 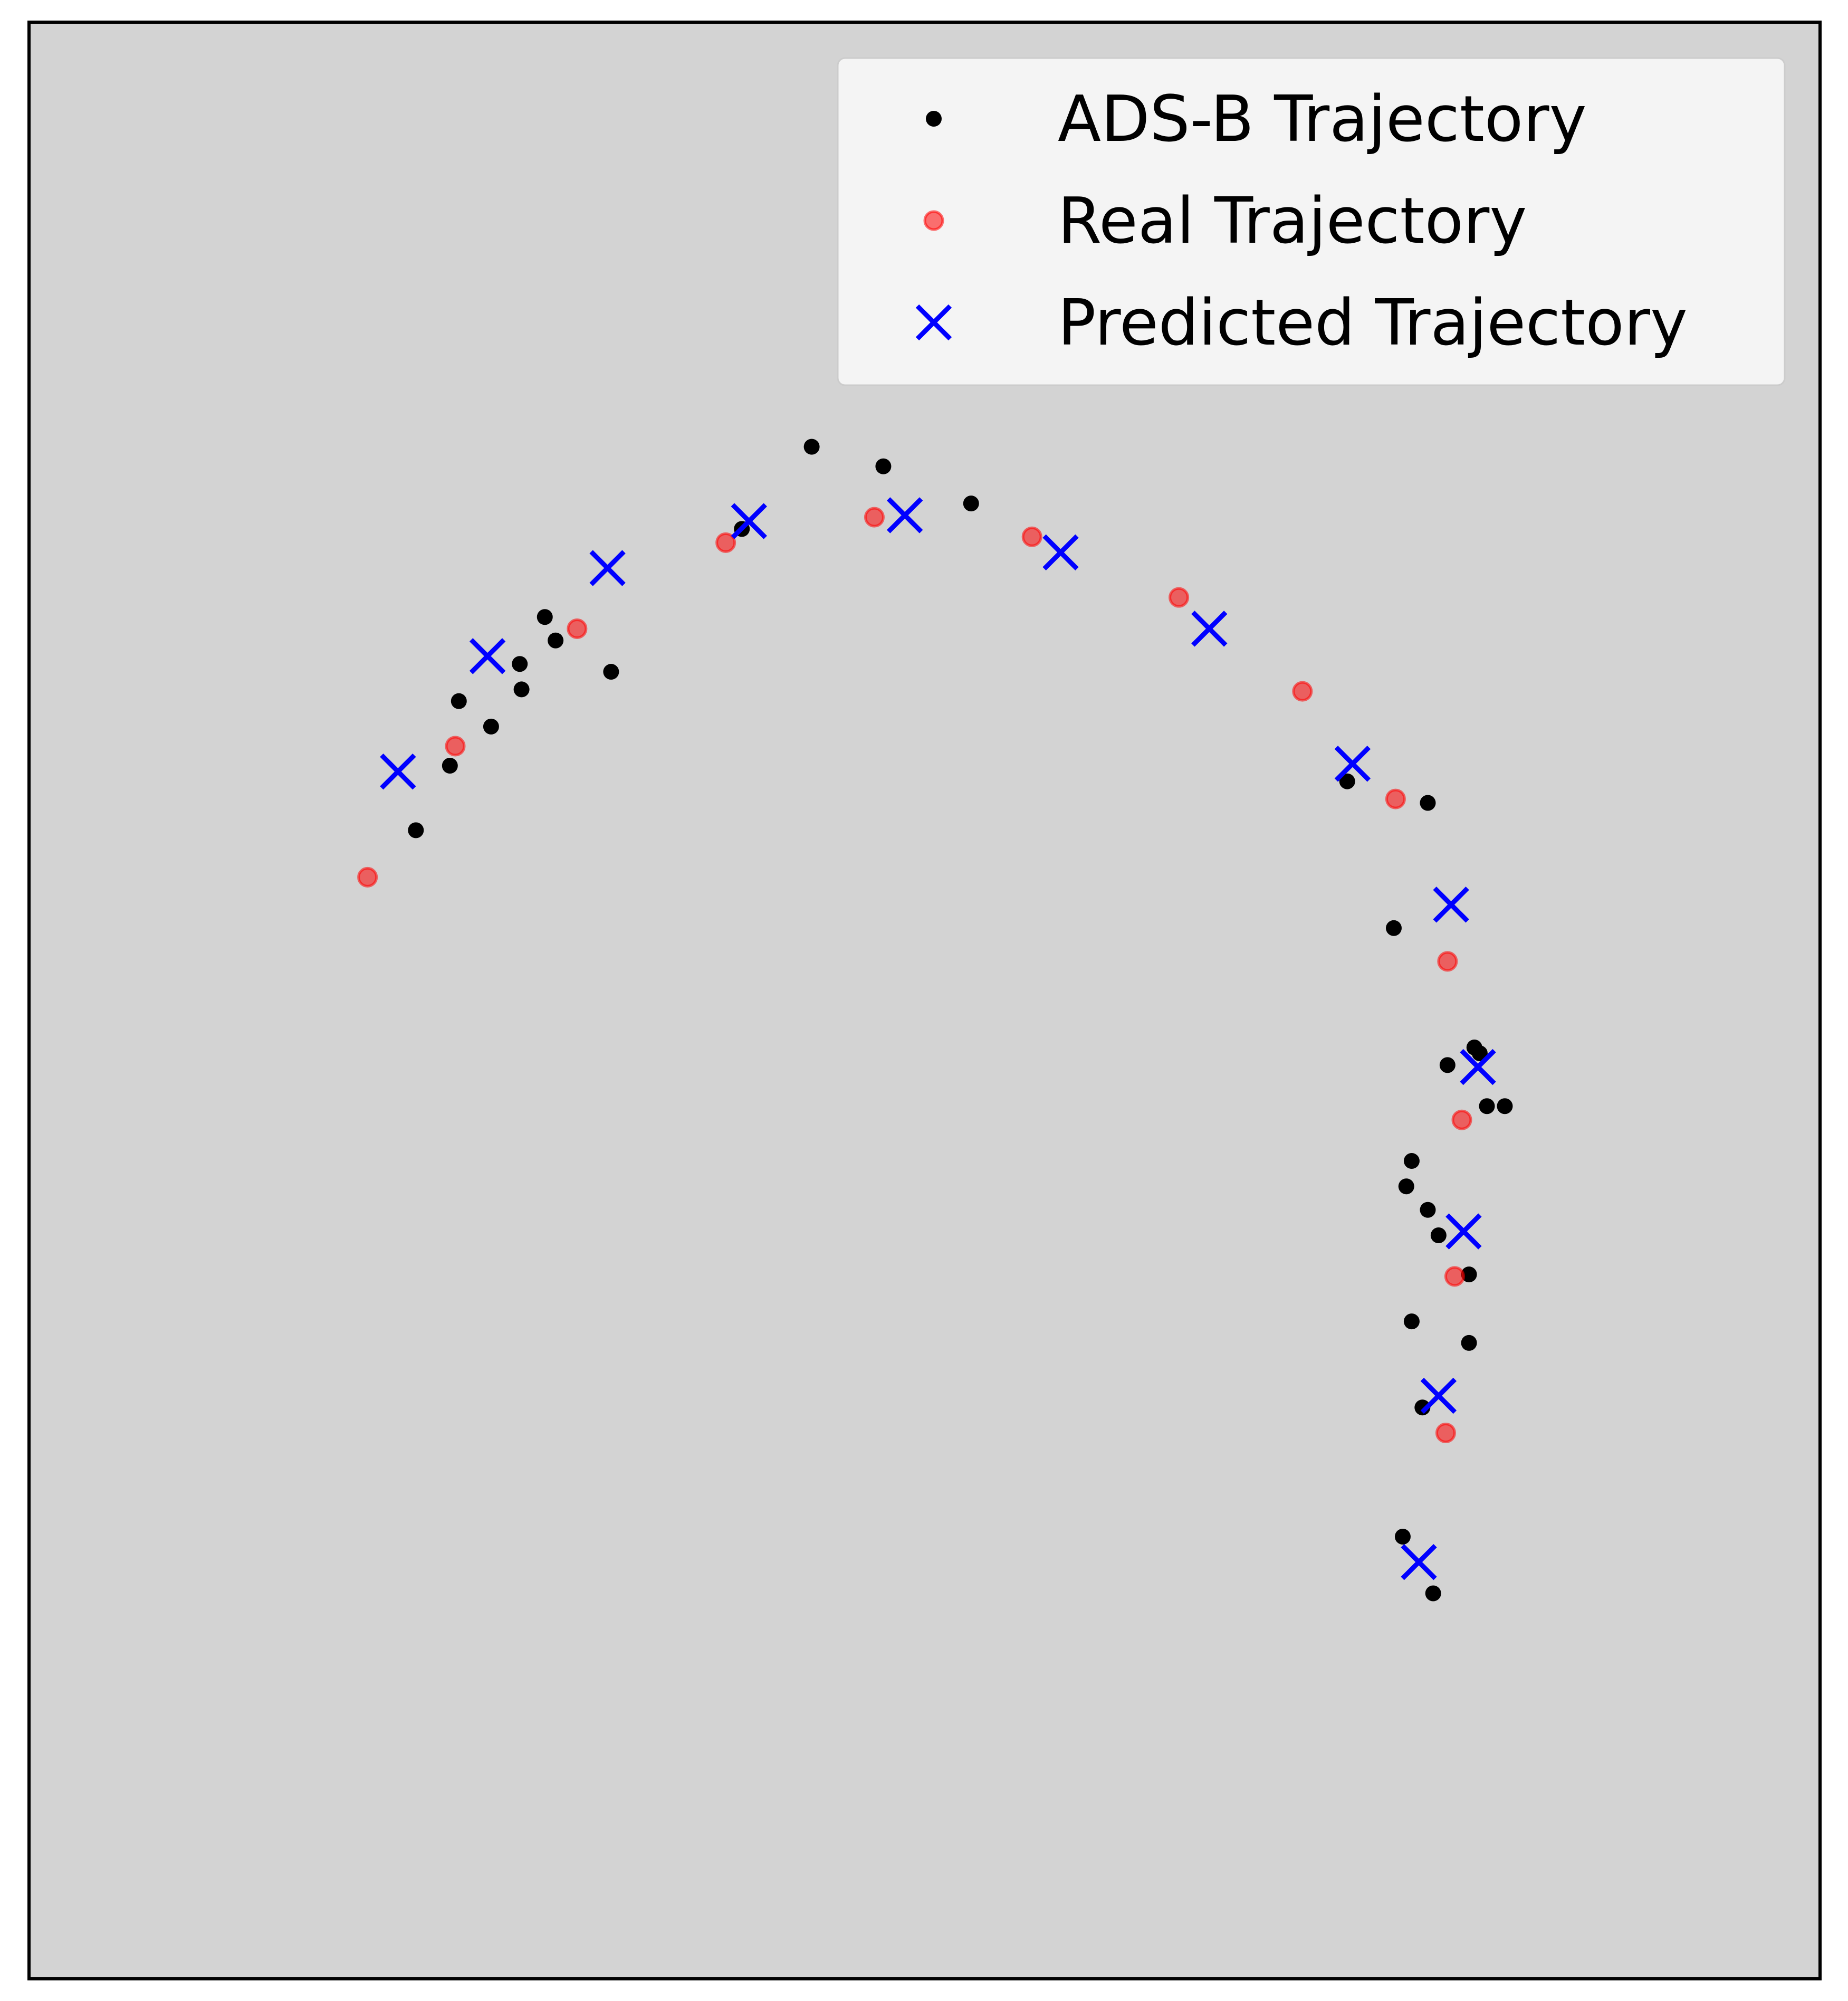 I want to click on legend-marker-predicted-trajectory, so click(x=933, y=323).